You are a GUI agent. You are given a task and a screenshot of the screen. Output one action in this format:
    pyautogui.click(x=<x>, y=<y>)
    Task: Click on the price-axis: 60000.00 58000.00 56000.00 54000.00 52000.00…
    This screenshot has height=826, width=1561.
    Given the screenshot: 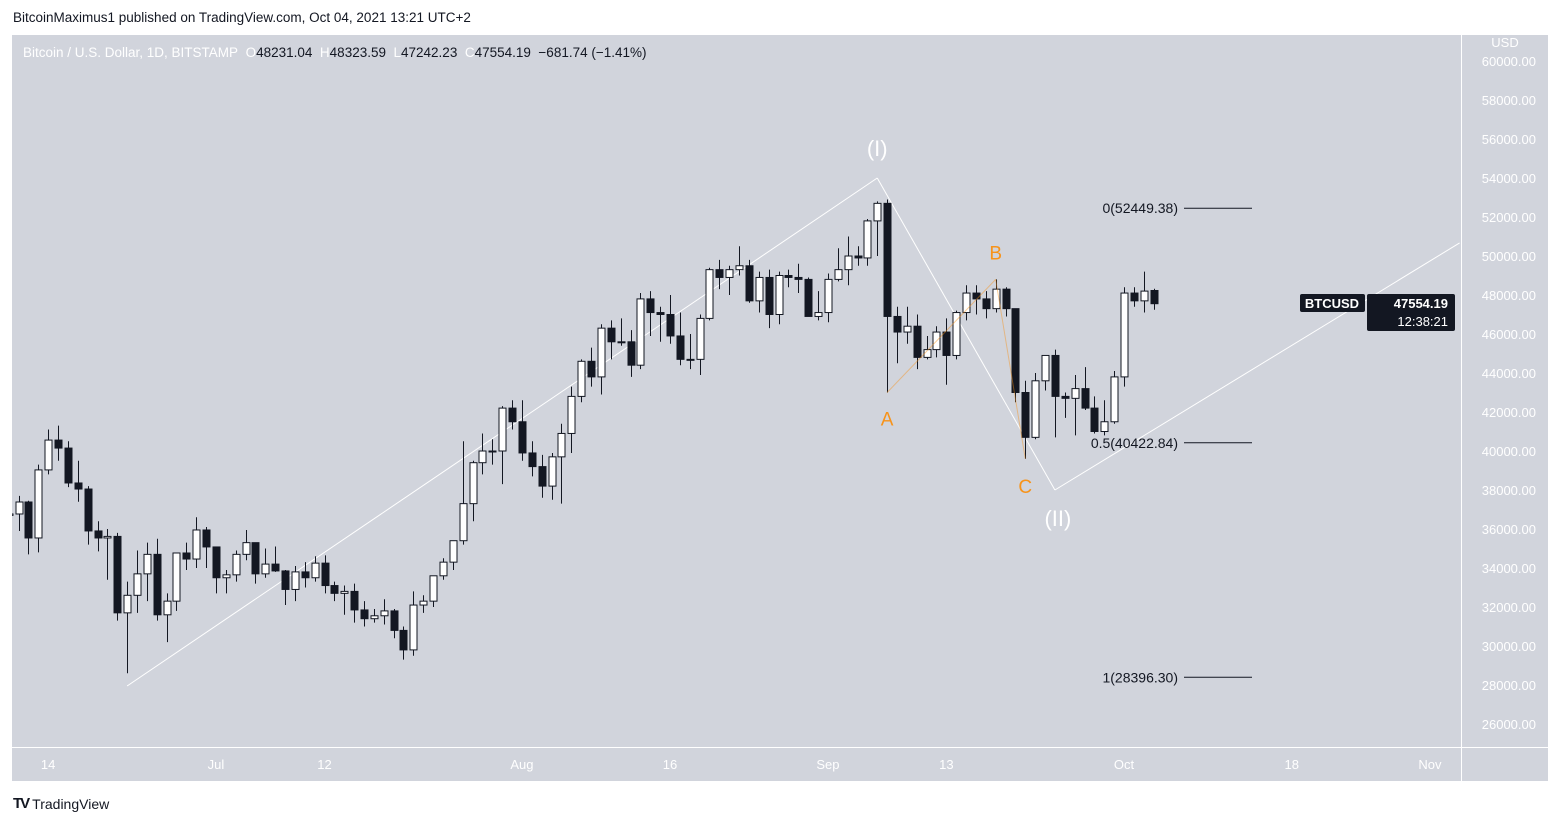 What is the action you would take?
    pyautogui.click(x=1509, y=393)
    